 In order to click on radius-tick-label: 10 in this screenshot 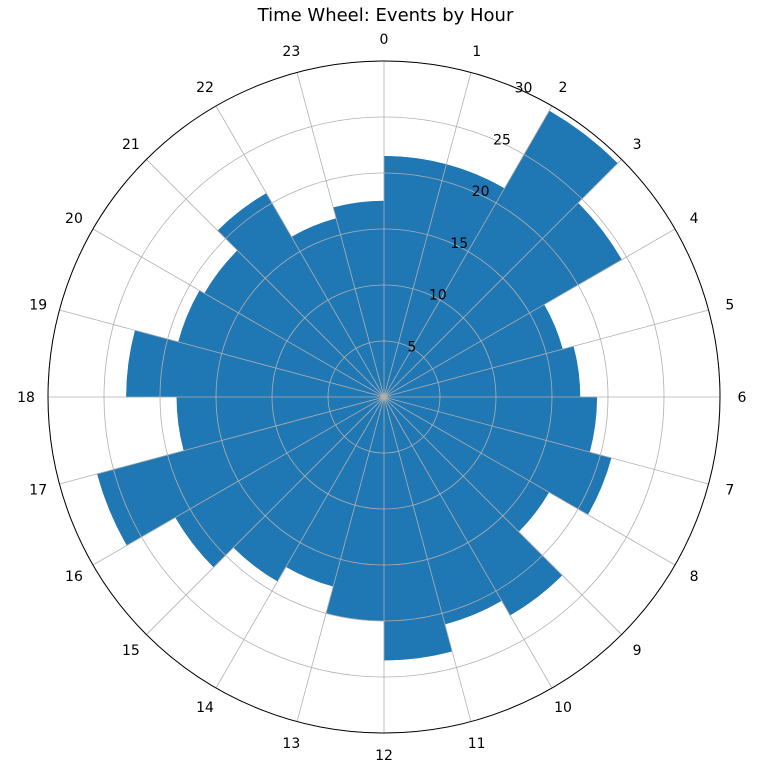, I will do `click(438, 296)`.